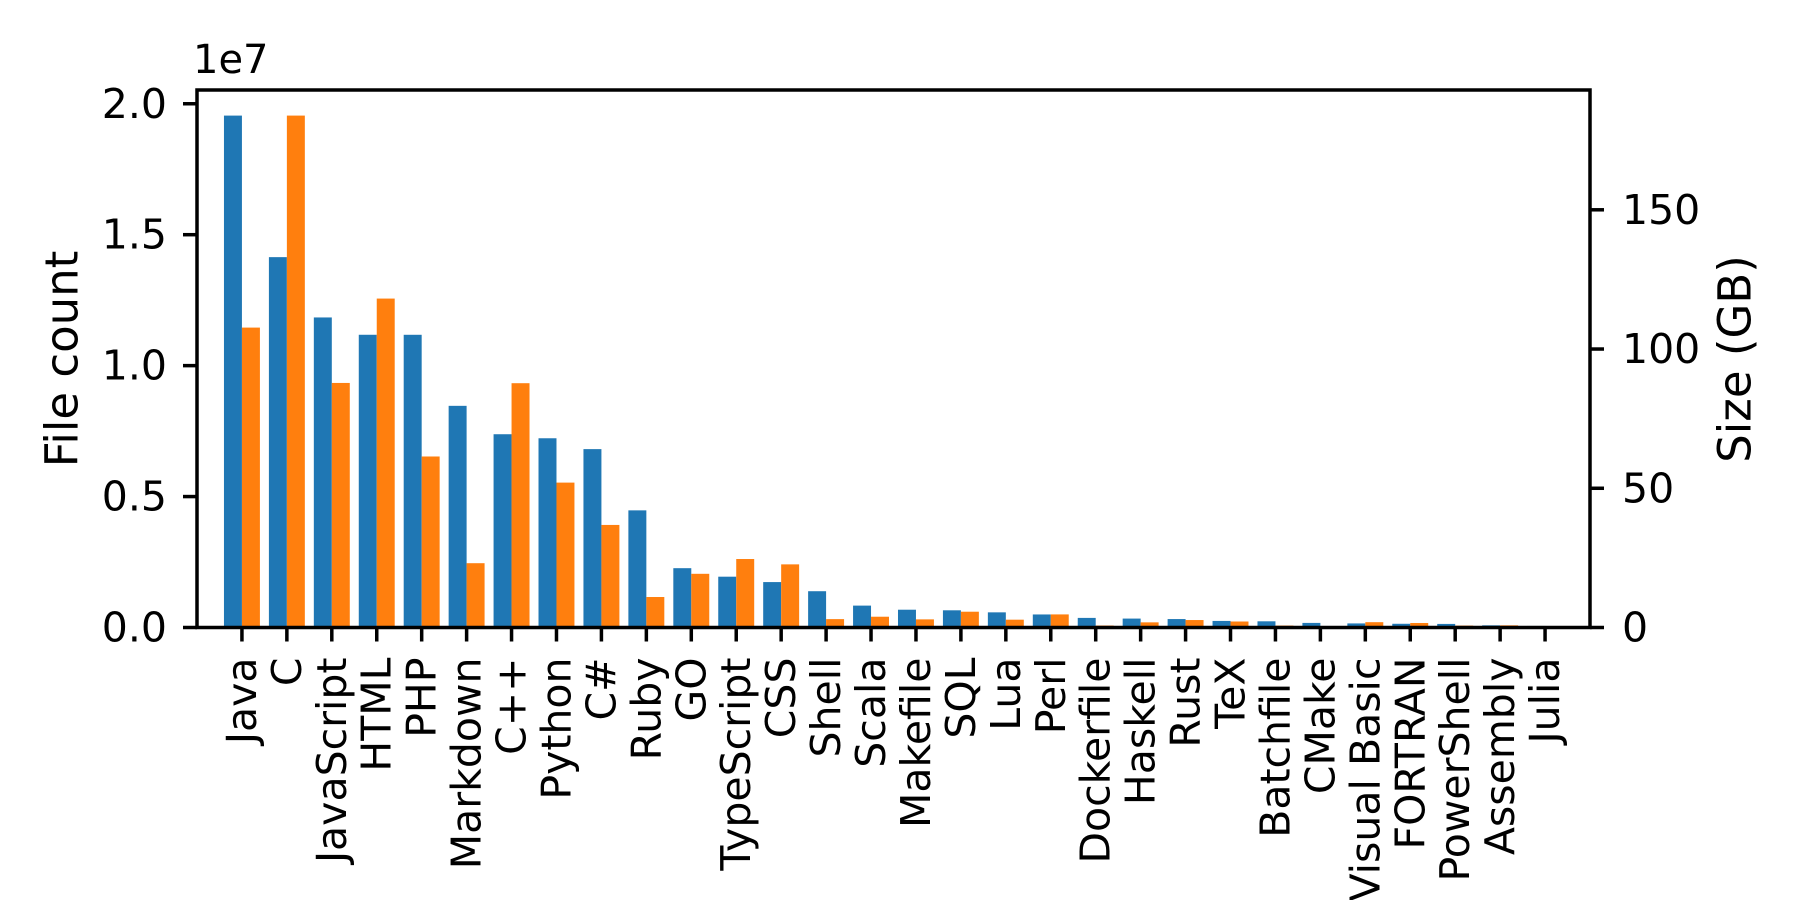 This screenshot has width=1800, height=900. Describe the element at coordinates (871, 713) in the screenshot. I see `x-tick-label-Scala: Scala` at that location.